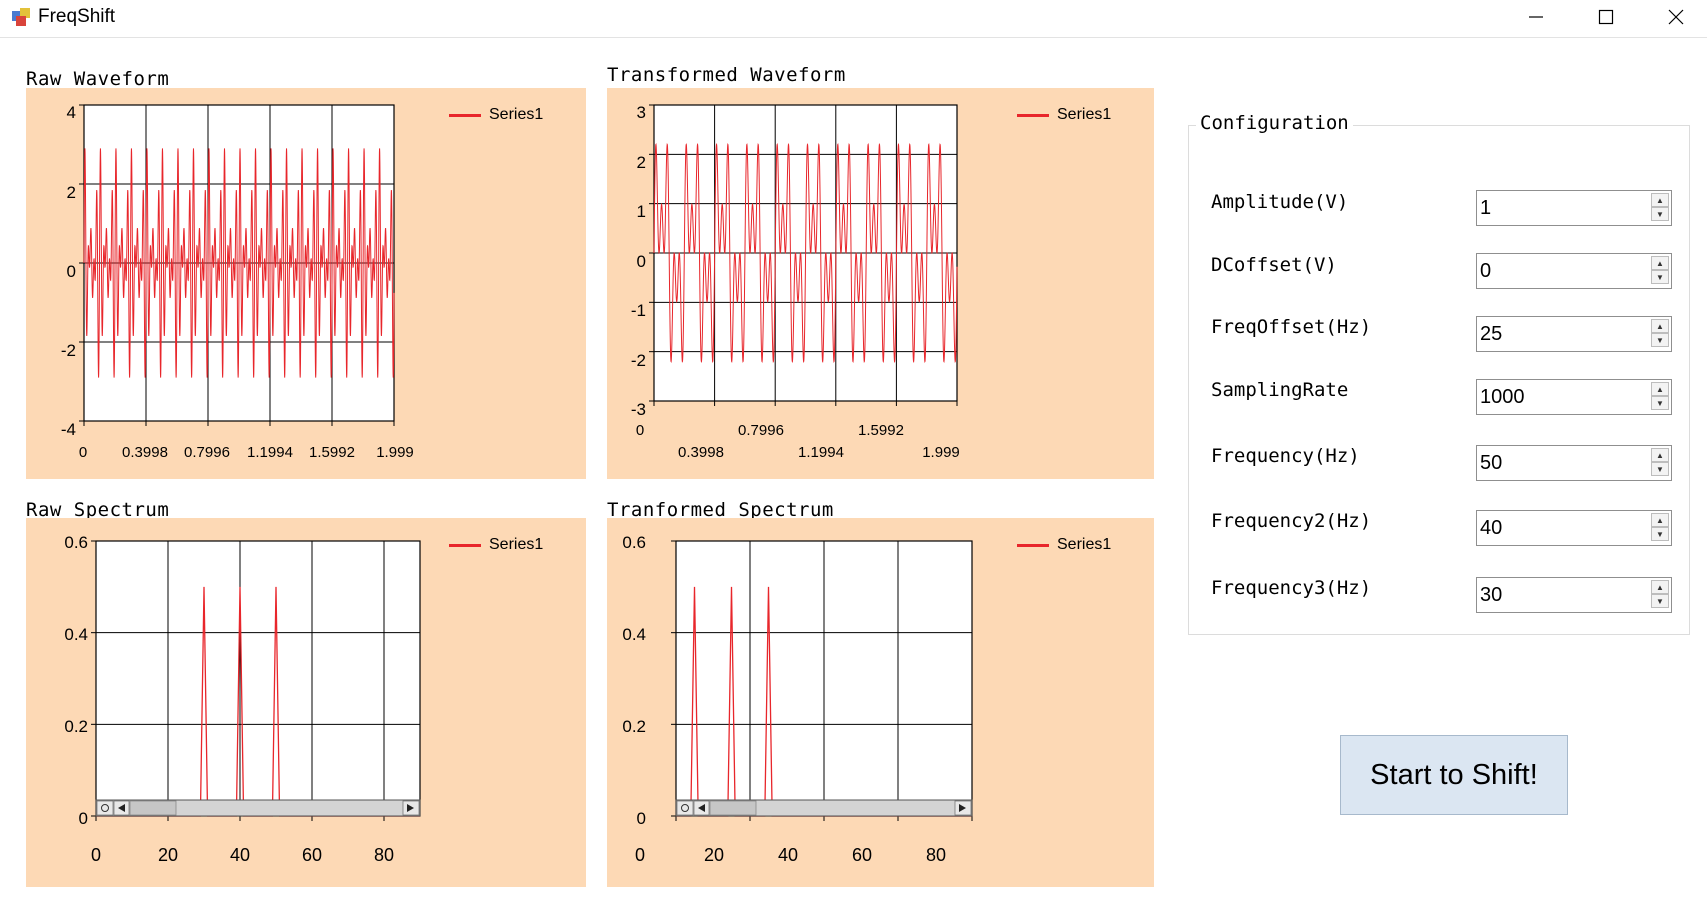  I want to click on transformed-waveform-caption: Transformed Waveform, so click(726, 75).